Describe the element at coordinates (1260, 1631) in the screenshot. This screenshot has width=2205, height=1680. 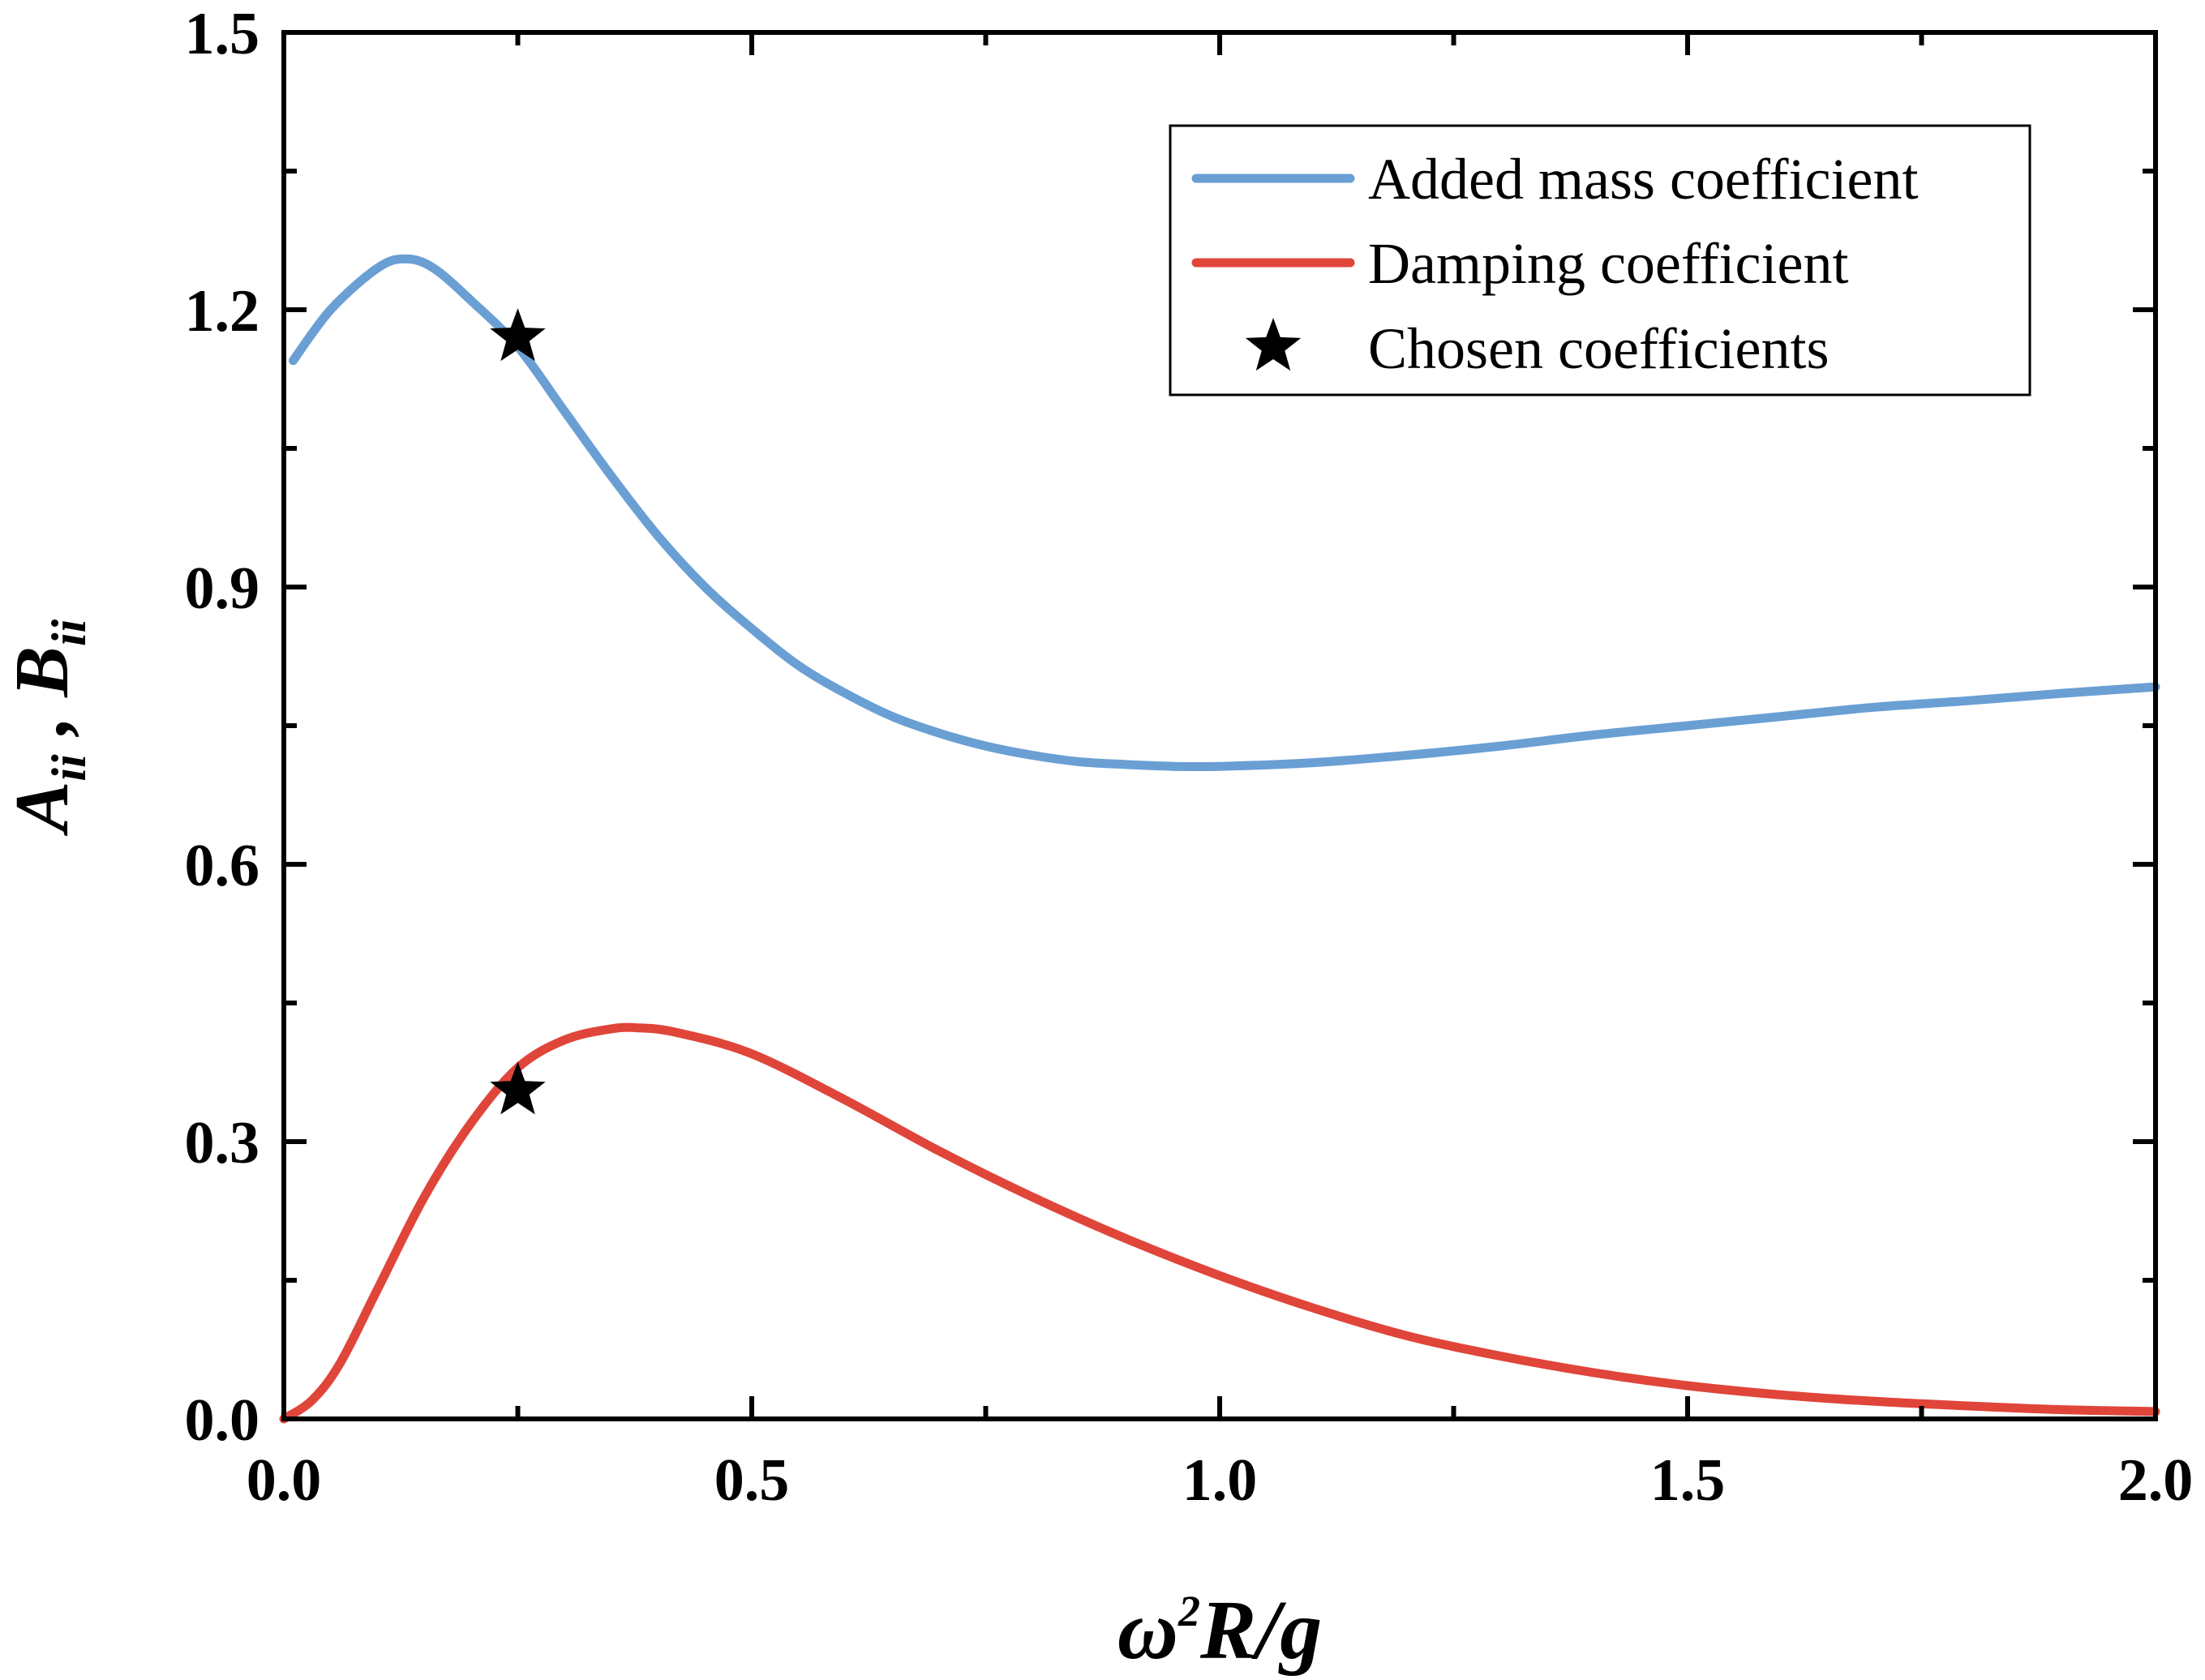
I see `x-axis-title-rest: R/g` at that location.